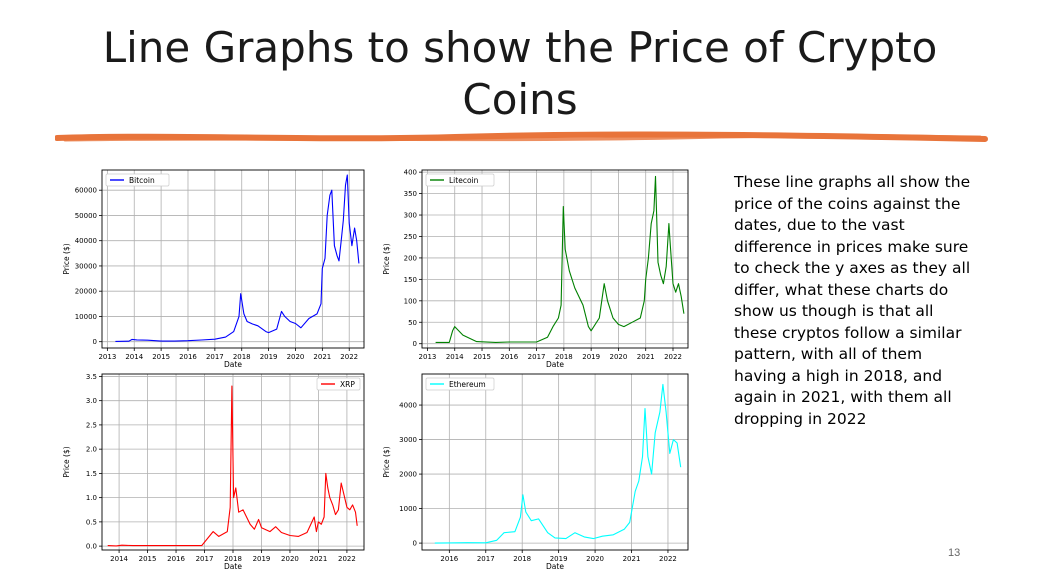 This screenshot has width=1043, height=579. I want to click on series-line-xrp, so click(232, 466).